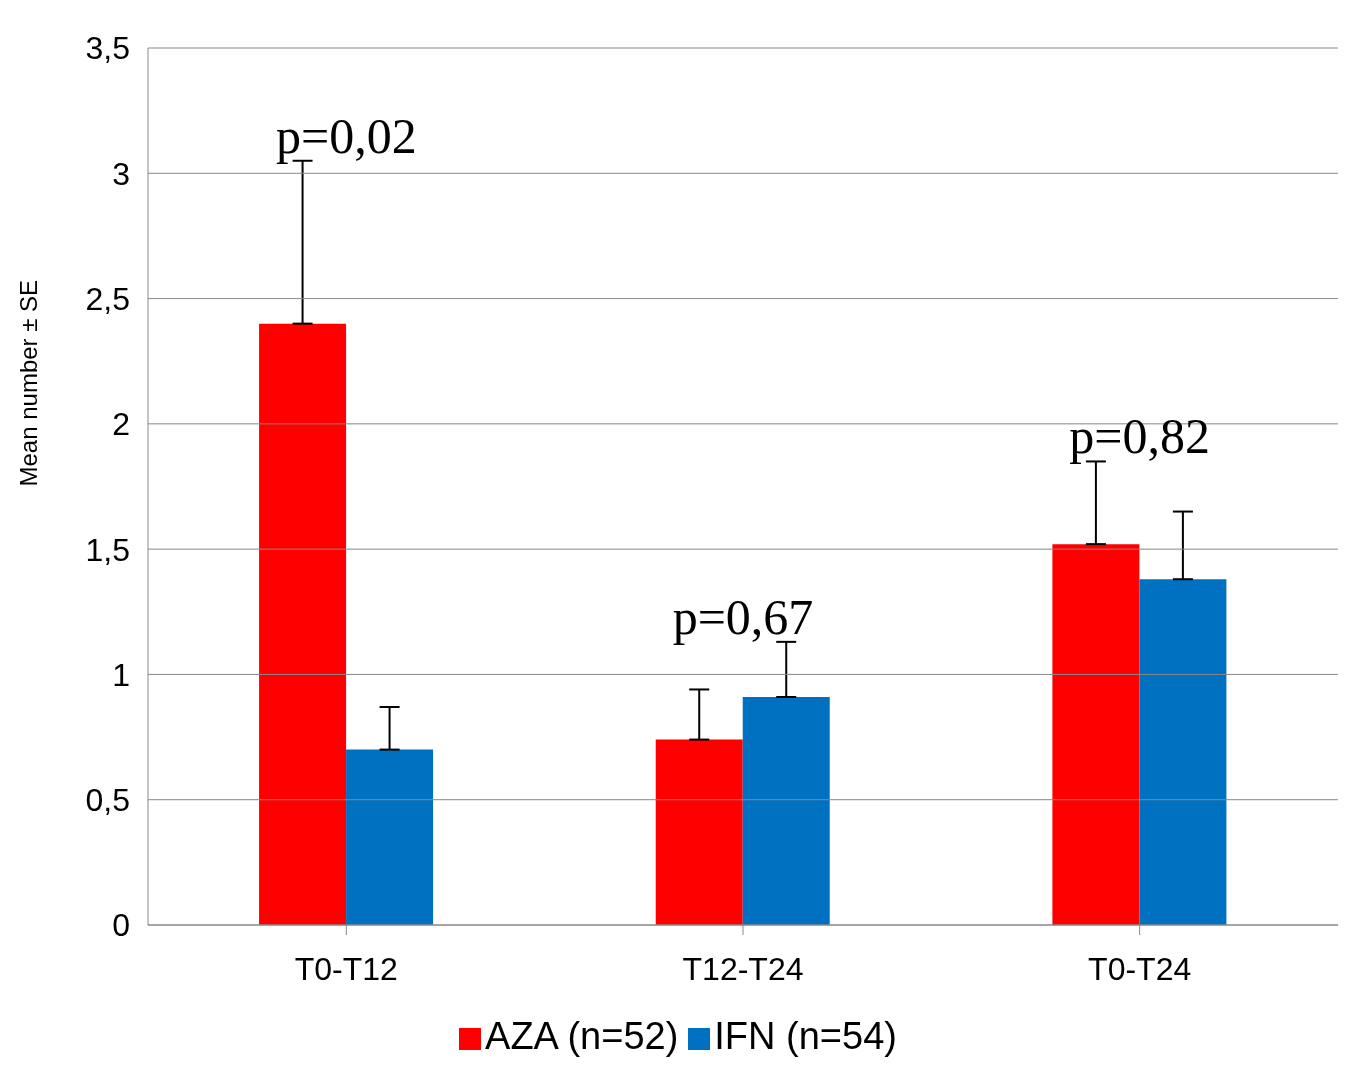 The height and width of the screenshot is (1081, 1367). What do you see at coordinates (107, 800) in the screenshot?
I see `y-tick-label: 0,5` at bounding box center [107, 800].